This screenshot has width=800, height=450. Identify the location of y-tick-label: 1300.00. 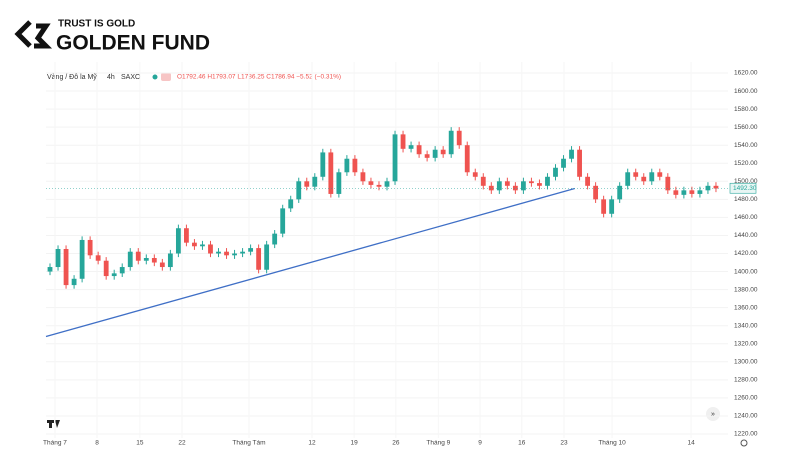
(746, 362).